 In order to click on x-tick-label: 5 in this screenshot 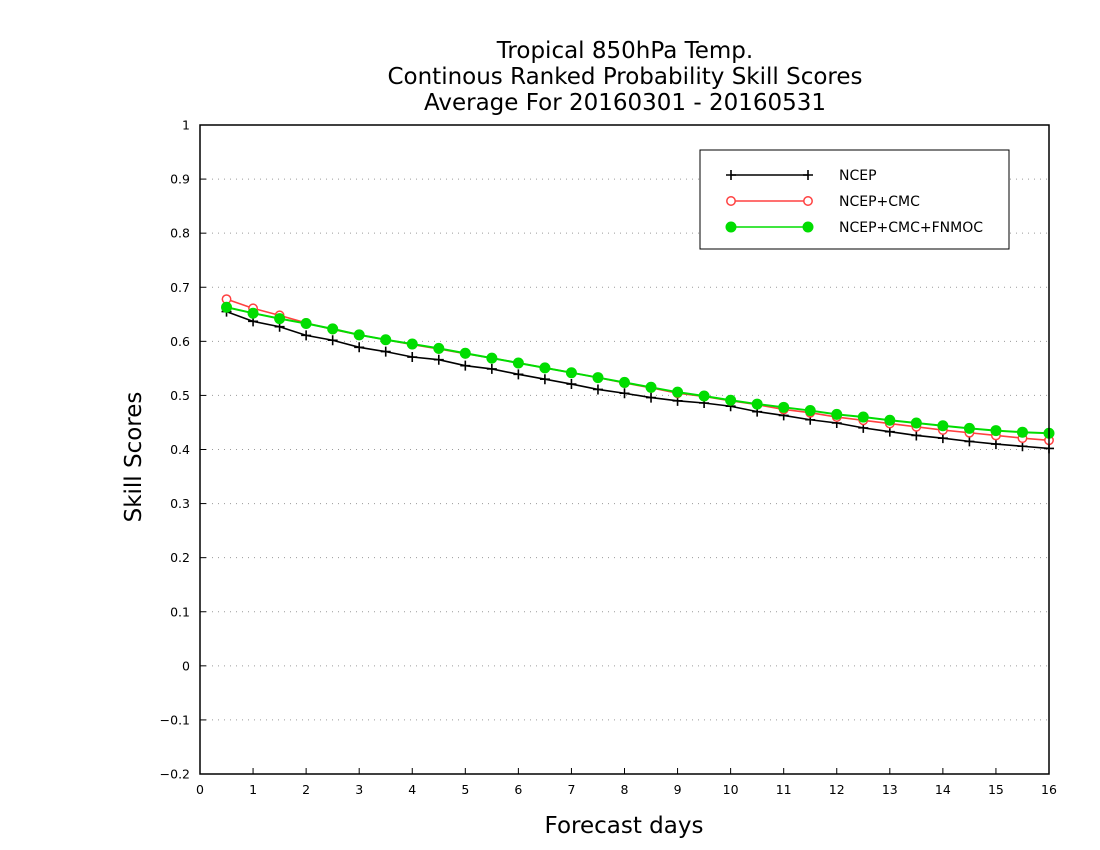, I will do `click(465, 789)`.